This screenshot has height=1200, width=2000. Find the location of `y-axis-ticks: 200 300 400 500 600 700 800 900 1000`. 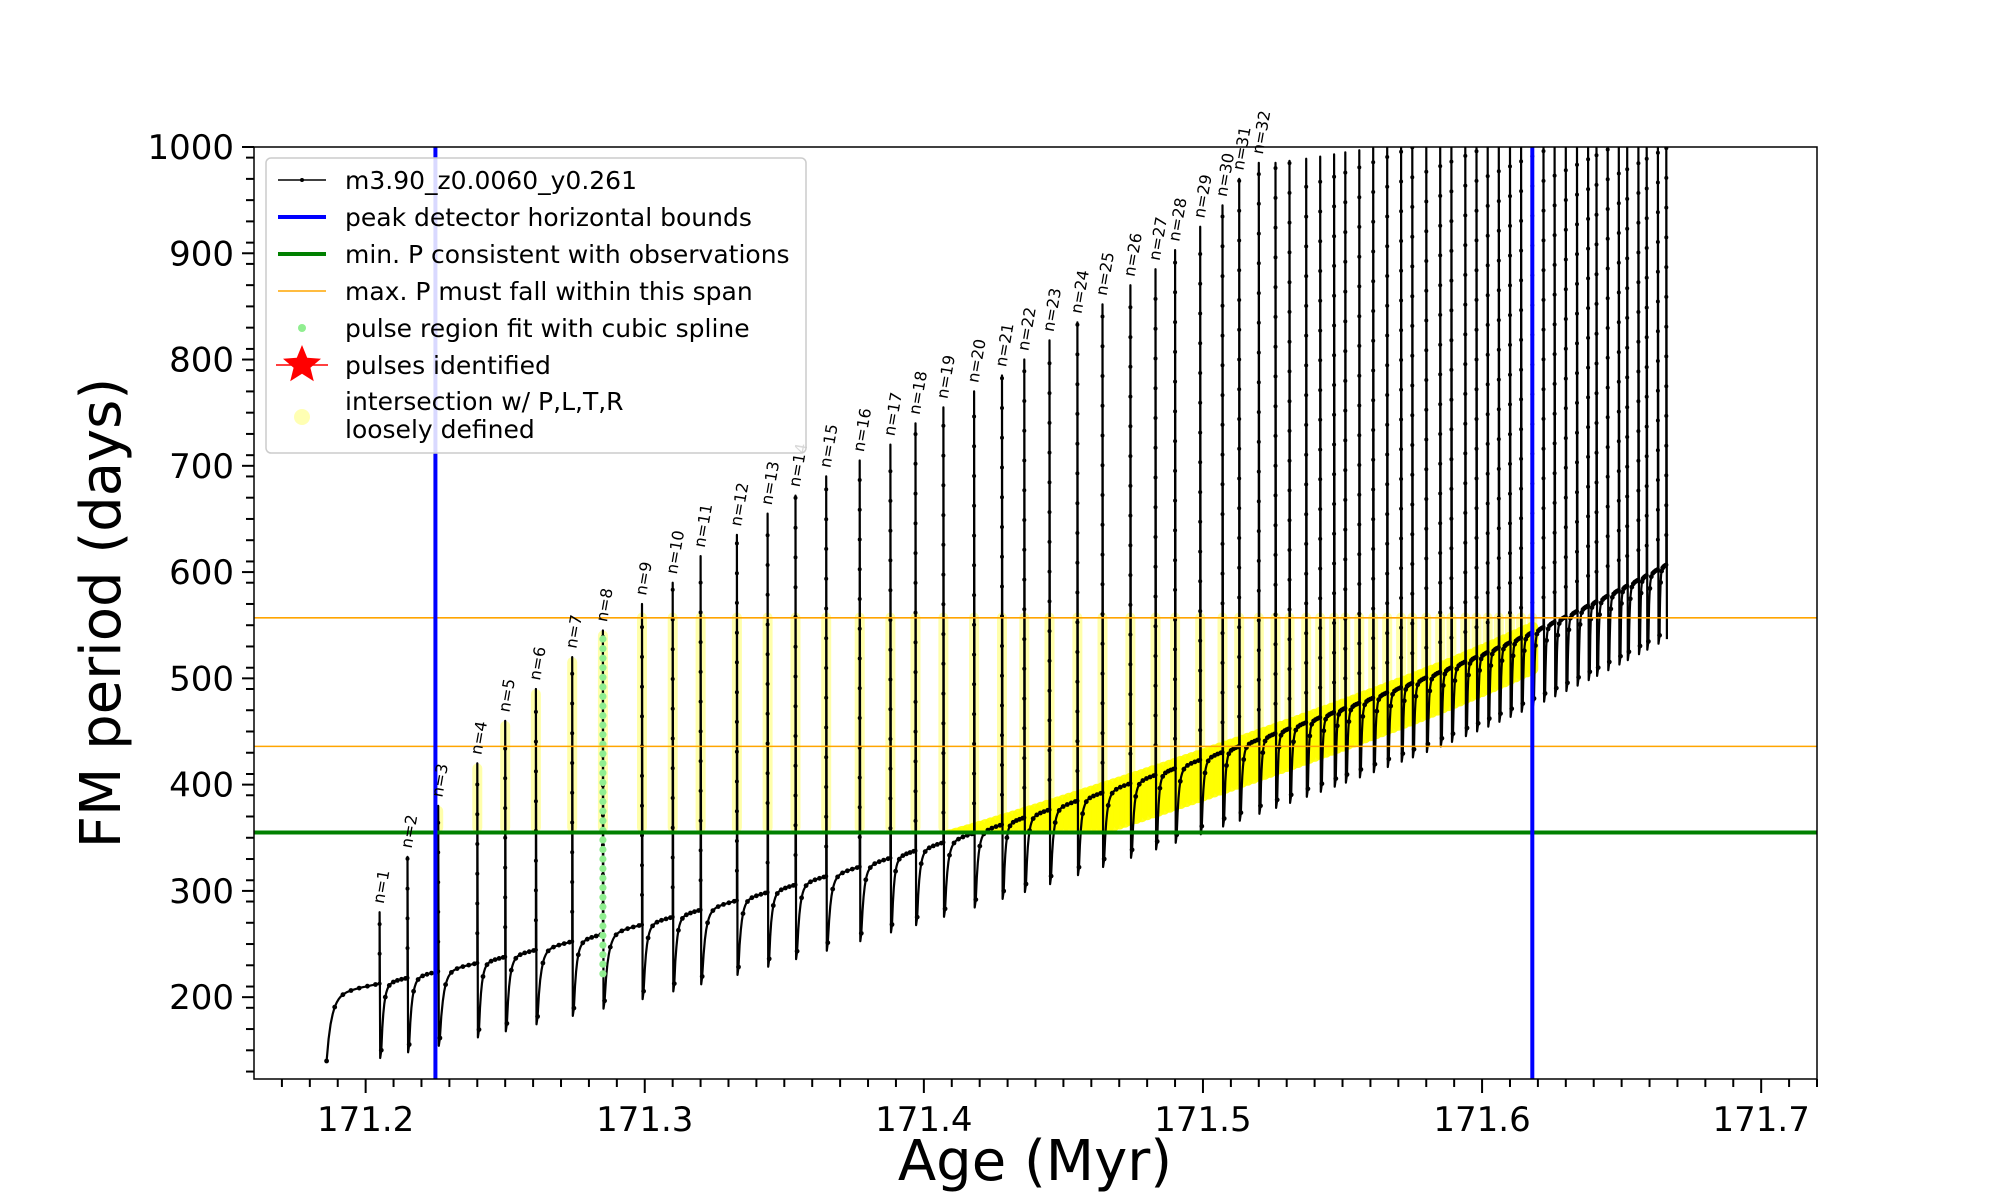

y-axis-ticks: 200 300 400 500 600 700 800 900 1000 is located at coordinates (200, 600).